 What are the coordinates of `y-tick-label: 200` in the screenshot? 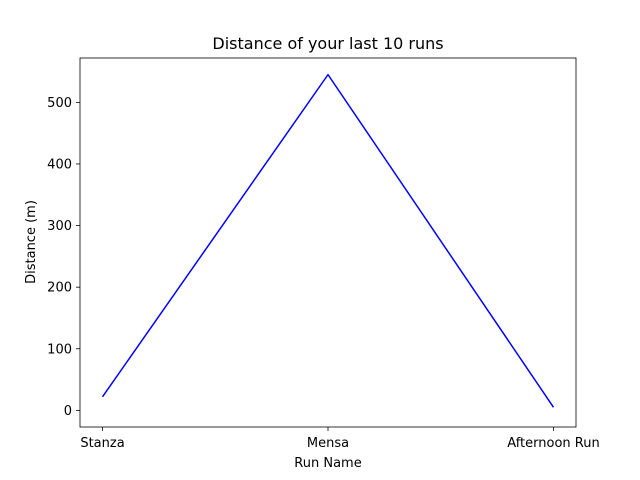 It's located at (59, 288).